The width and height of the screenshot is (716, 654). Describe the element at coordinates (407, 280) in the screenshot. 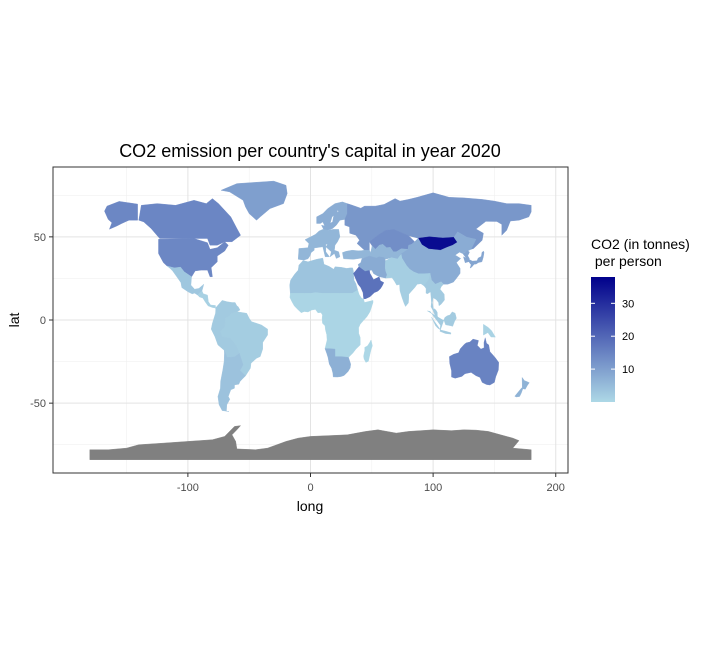

I see `region-india` at that location.